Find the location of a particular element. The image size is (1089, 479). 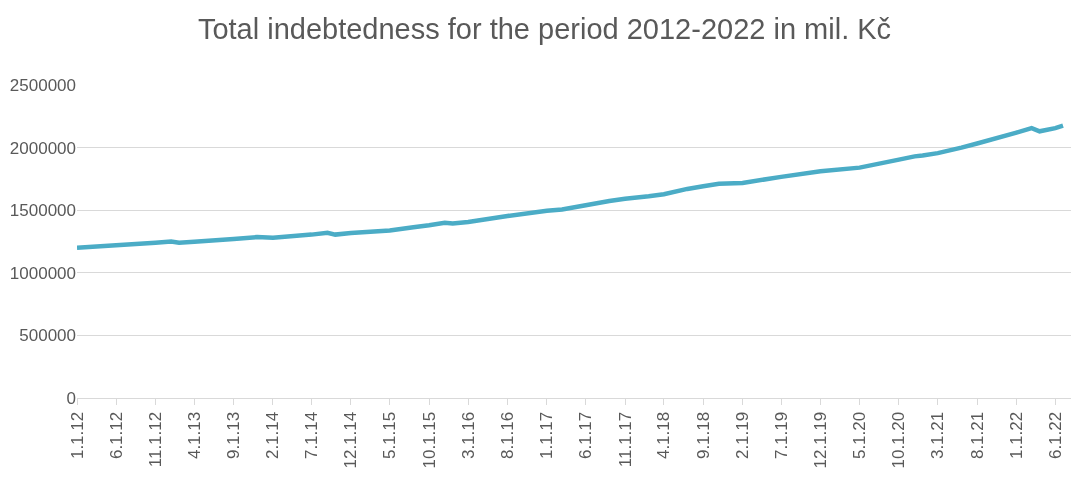

x-tick-label: 8.1.21 is located at coordinates (977, 435).